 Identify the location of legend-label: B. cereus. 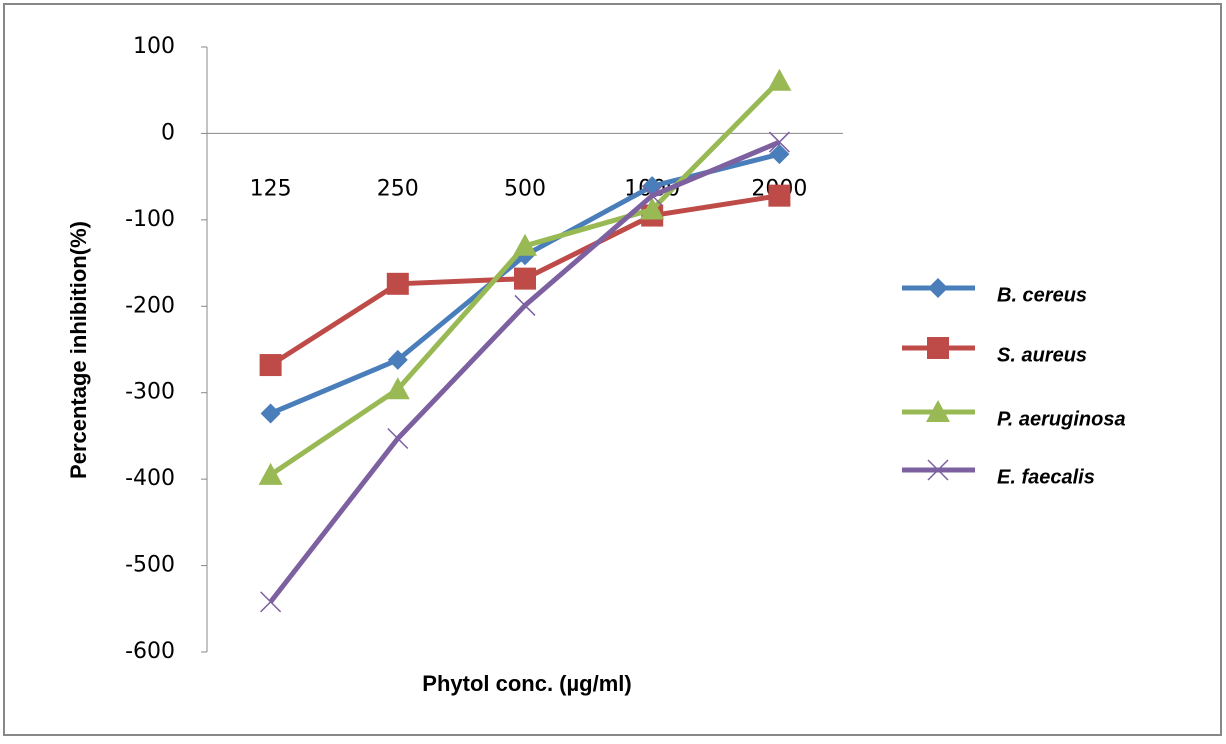
(1042, 295).